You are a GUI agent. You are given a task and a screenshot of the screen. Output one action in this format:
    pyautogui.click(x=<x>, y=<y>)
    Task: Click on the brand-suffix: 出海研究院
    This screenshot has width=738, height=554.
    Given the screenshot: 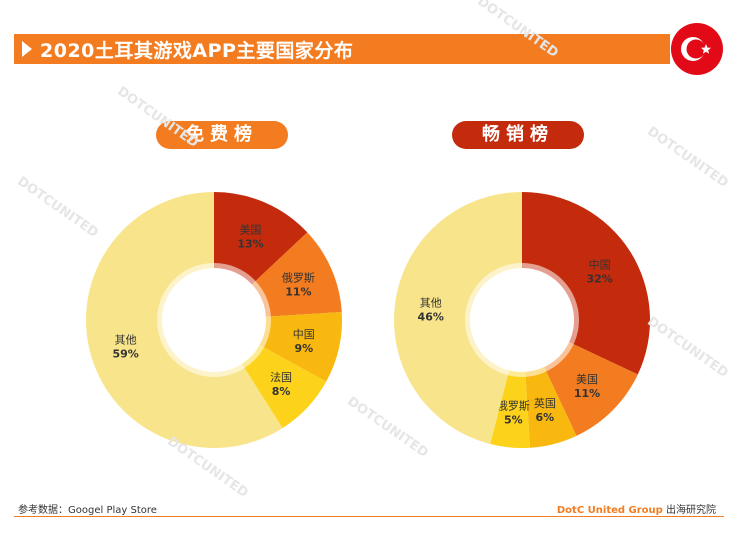 What is the action you would take?
    pyautogui.click(x=689, y=510)
    